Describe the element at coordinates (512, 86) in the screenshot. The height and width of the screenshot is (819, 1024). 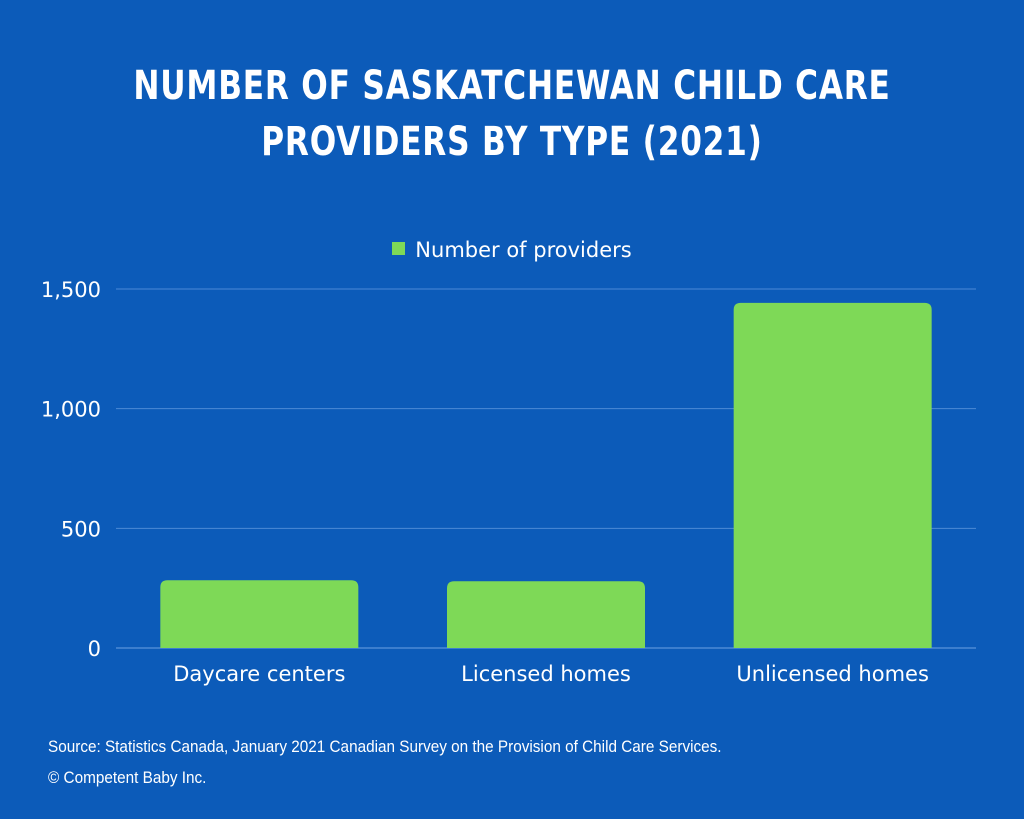
I see `chart-title-line-1: NUMBER OF SASKATCHEWAN CHILD CARE` at that location.